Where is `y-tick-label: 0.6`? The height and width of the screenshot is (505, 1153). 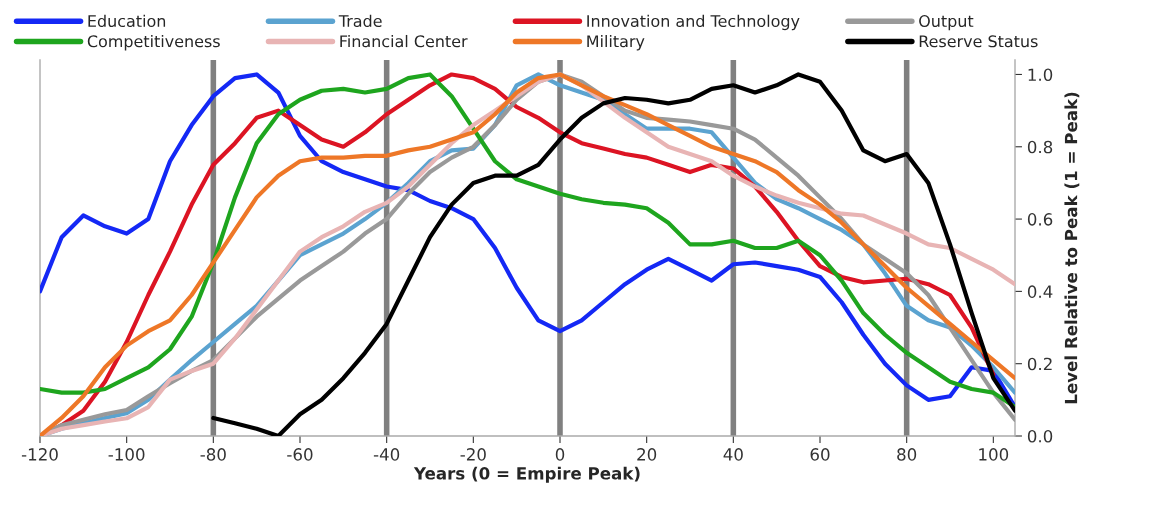 y-tick-label: 0.6 is located at coordinates (1040, 219).